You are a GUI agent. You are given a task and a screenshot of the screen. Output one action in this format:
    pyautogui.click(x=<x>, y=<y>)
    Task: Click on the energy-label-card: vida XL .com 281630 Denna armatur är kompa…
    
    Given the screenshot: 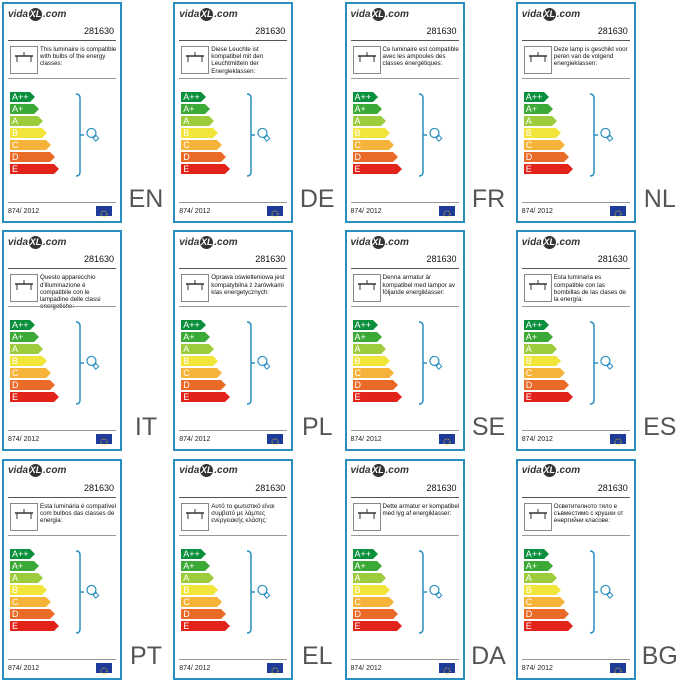 What is the action you would take?
    pyautogui.click(x=404, y=341)
    